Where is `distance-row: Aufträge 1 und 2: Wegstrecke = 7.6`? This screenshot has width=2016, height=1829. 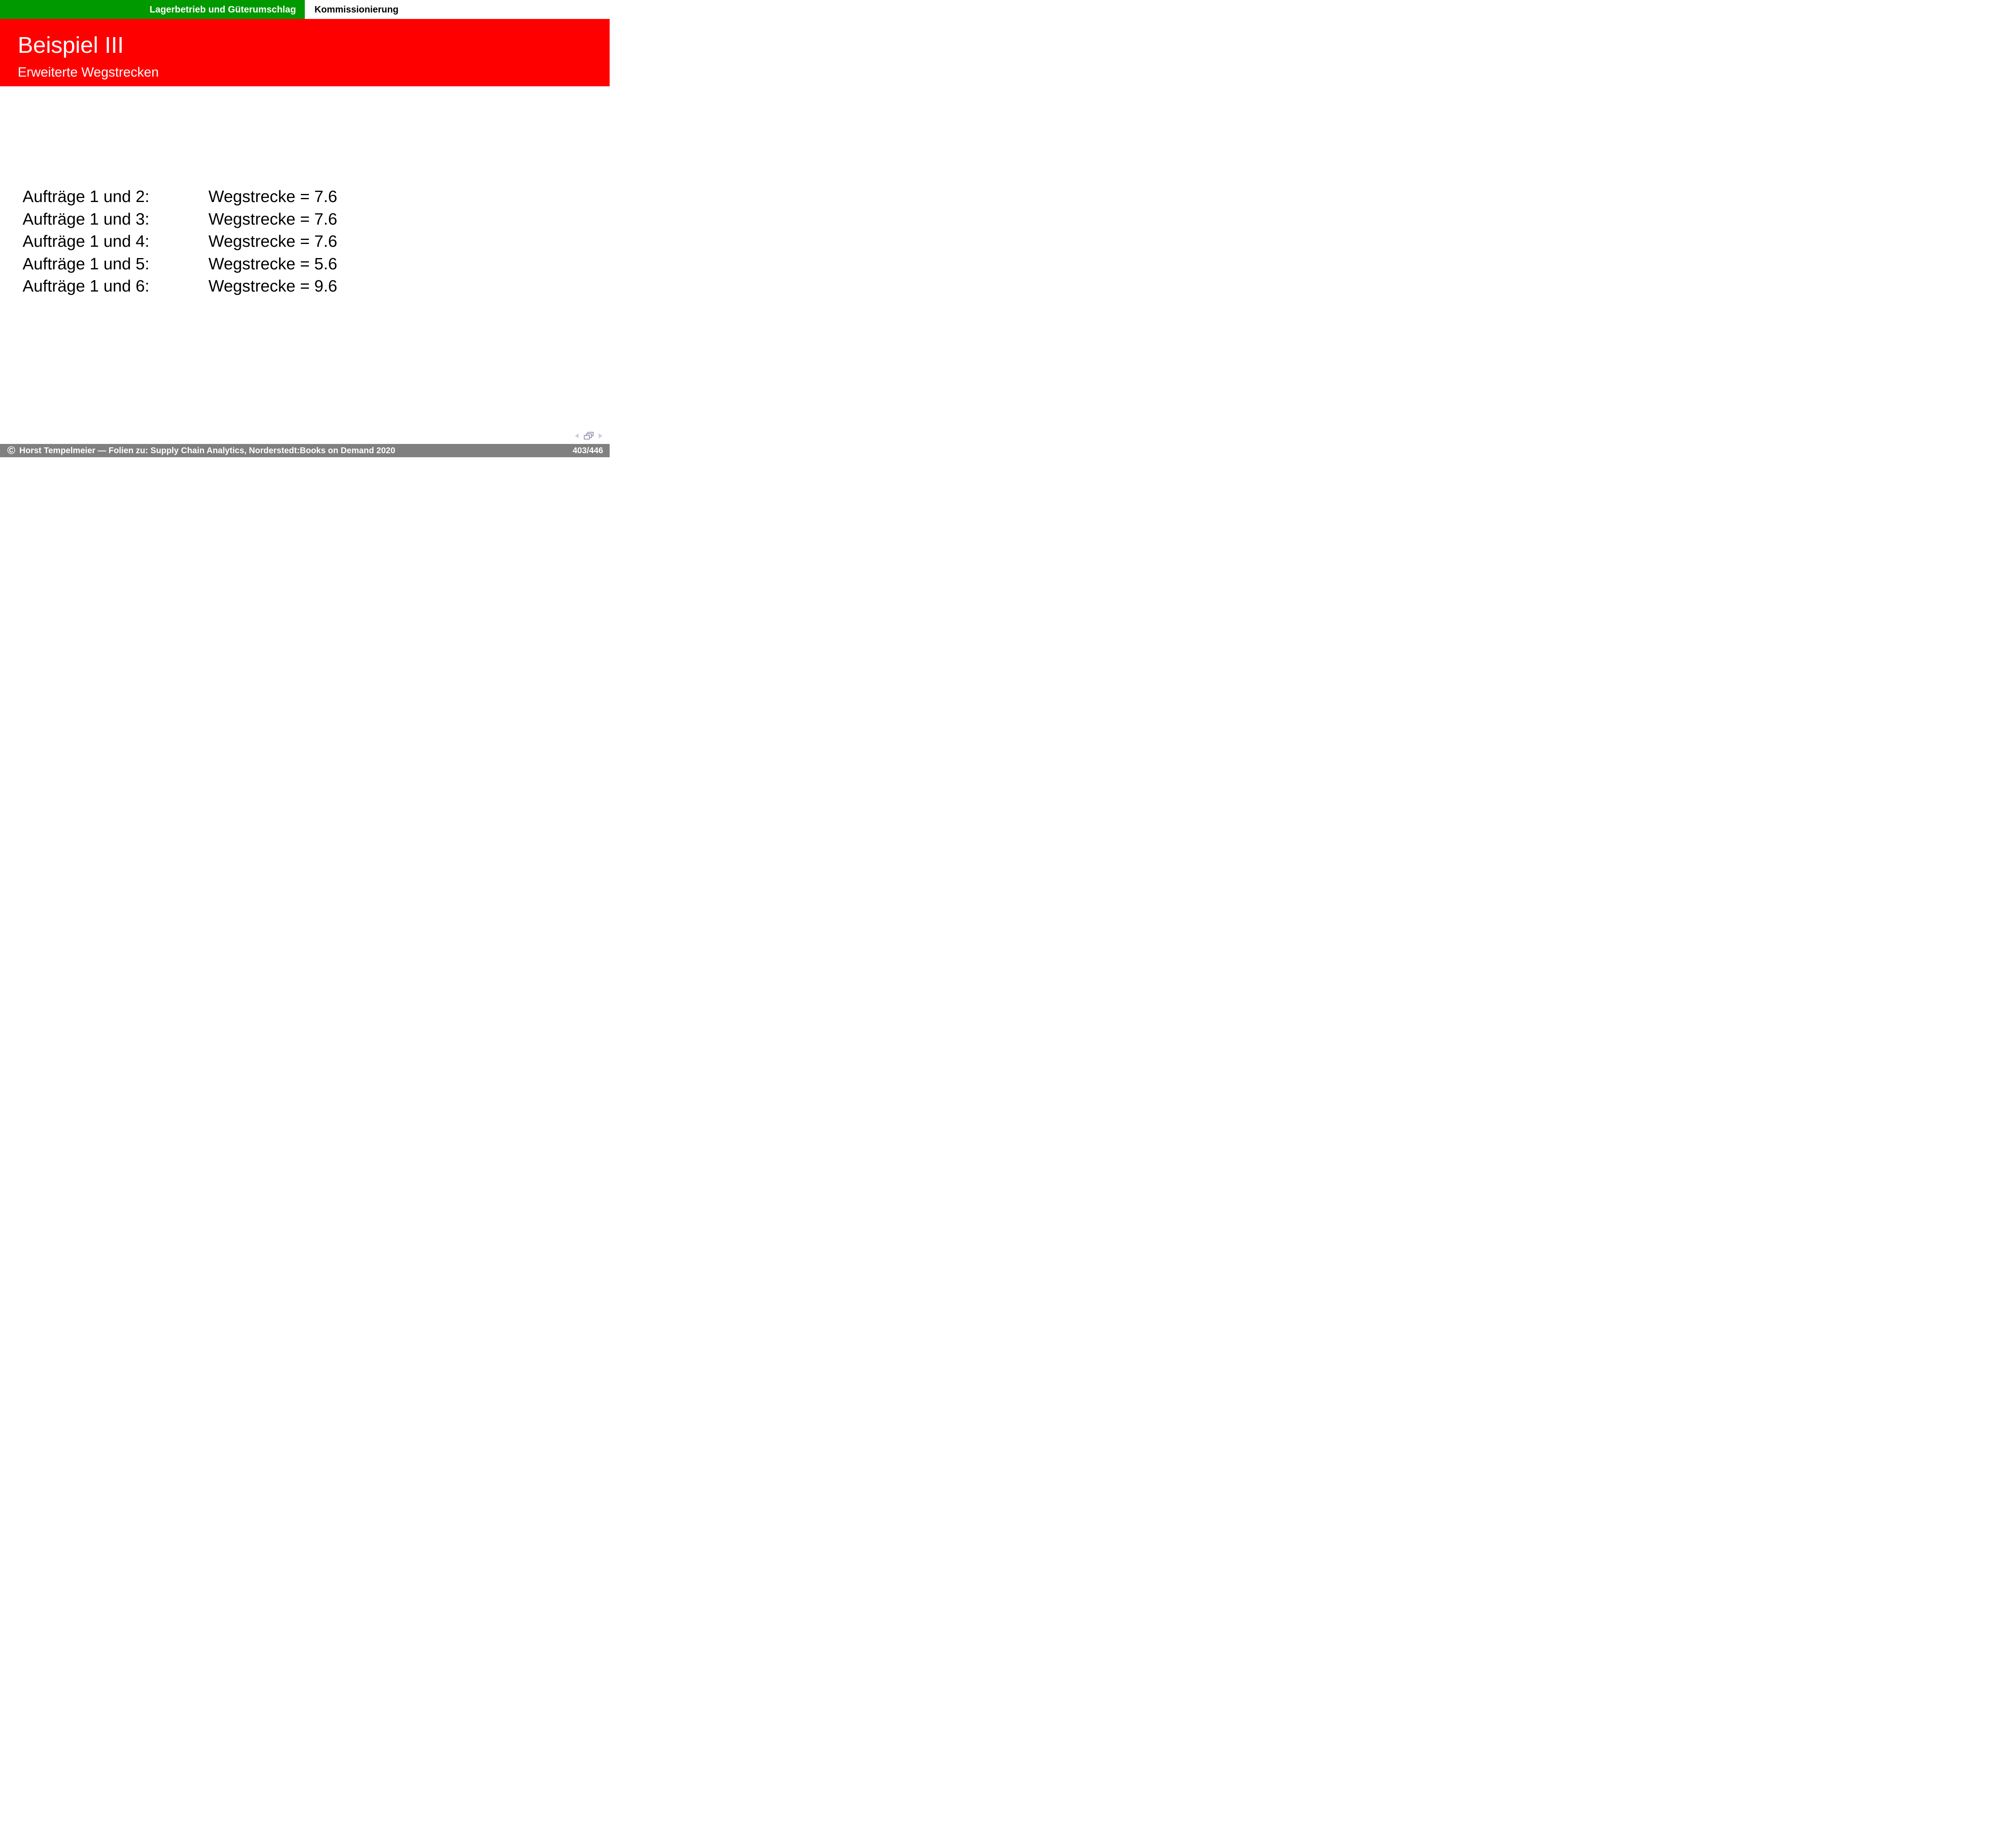
distance-row: Aufträge 1 und 2: Wegstrecke = 7.6 is located at coordinates (180, 196).